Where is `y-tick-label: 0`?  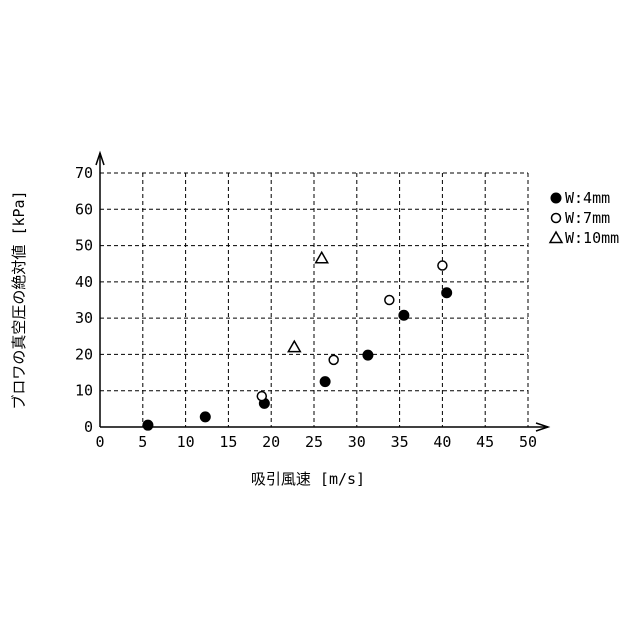
y-tick-label: 0 is located at coordinates (88, 427).